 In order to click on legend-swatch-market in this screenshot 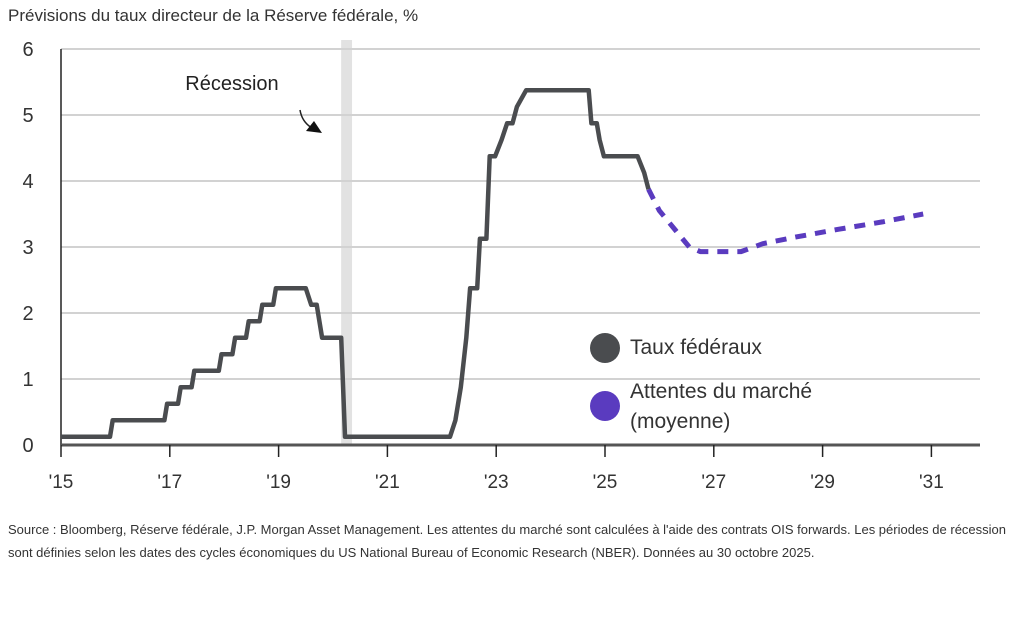, I will do `click(605, 406)`.